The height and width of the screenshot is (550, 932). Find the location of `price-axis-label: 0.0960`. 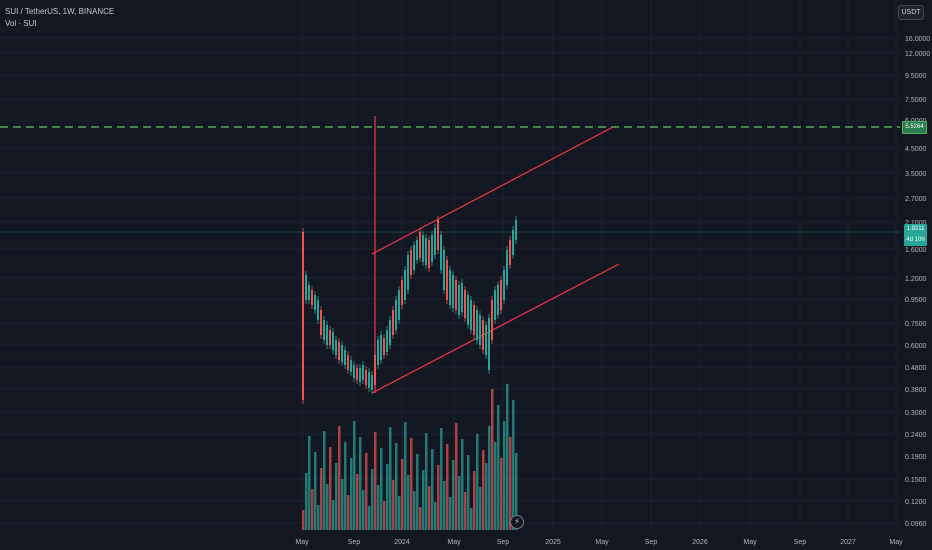

price-axis-label: 0.0960 is located at coordinates (916, 524).